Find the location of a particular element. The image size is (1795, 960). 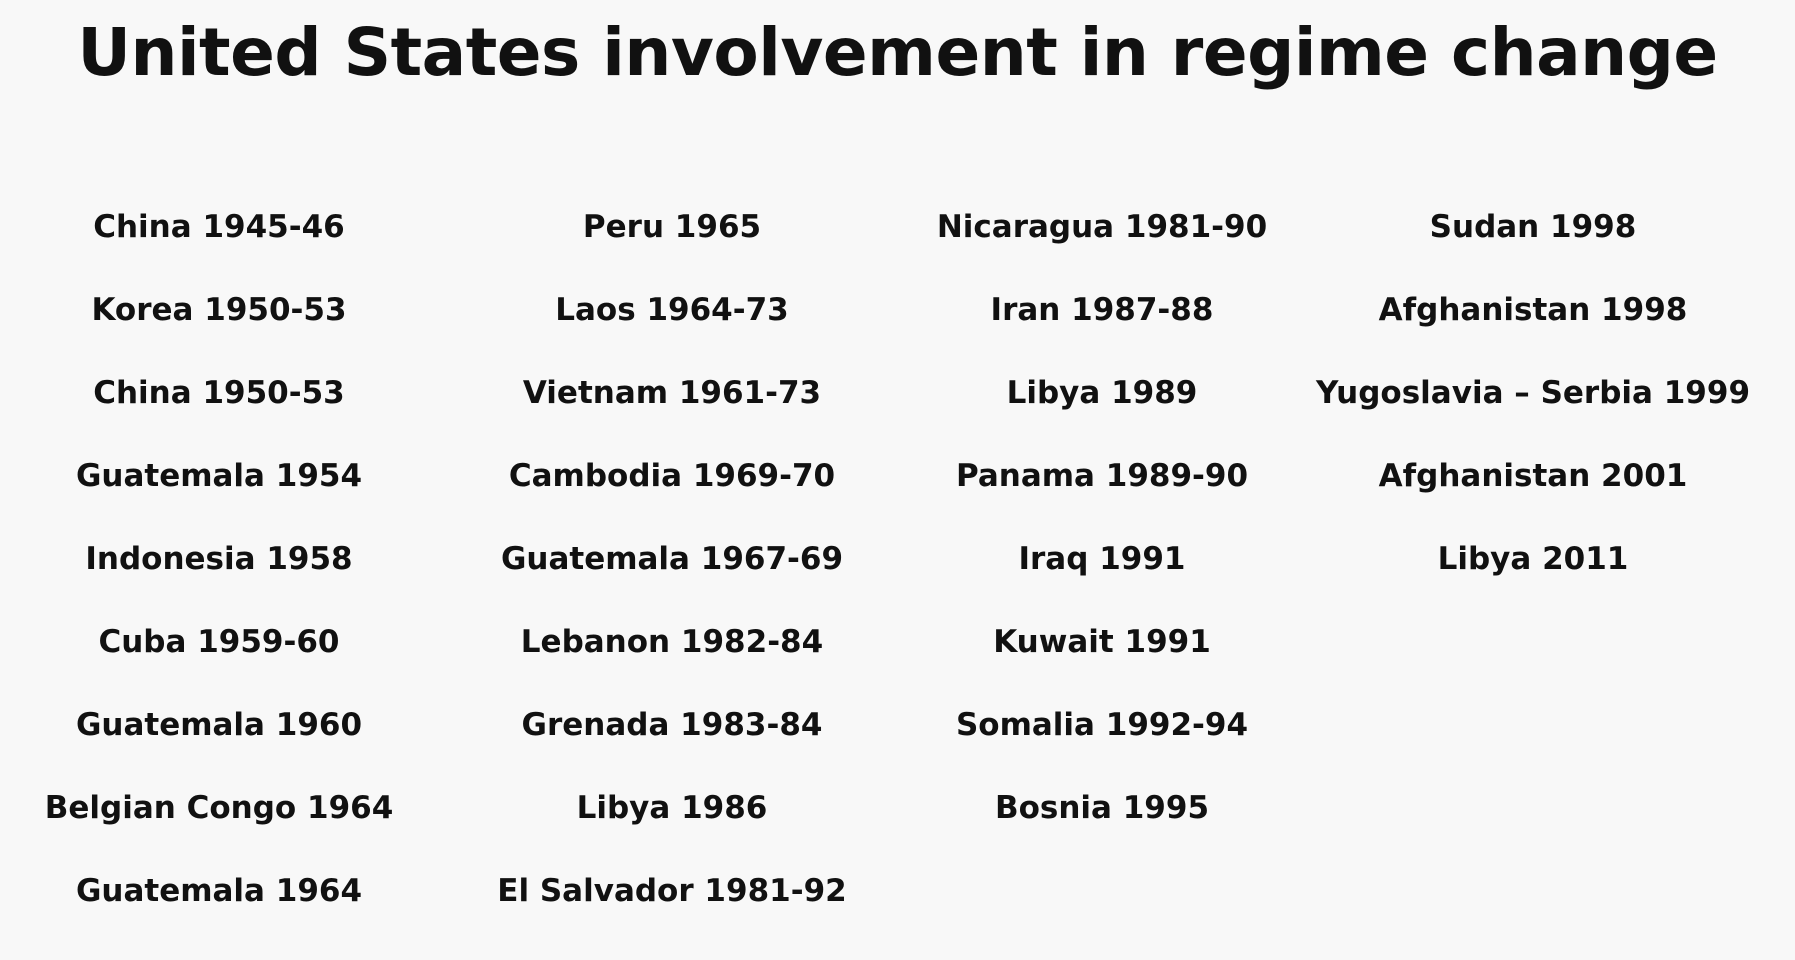

entry: Libya 1986 is located at coordinates (672, 808).